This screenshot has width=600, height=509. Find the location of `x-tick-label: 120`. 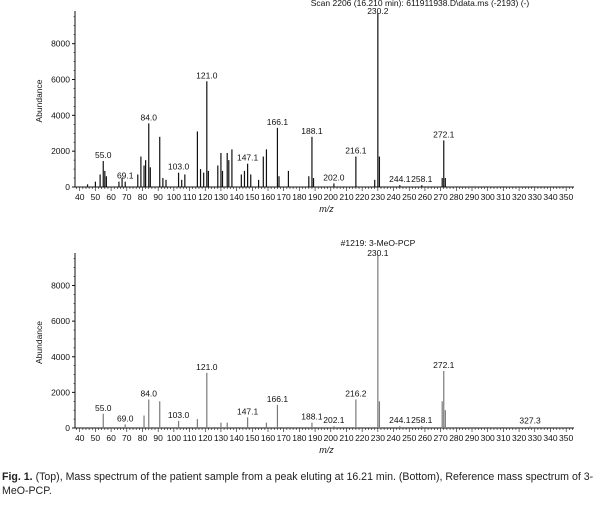

x-tick-label: 120 is located at coordinates (205, 438).